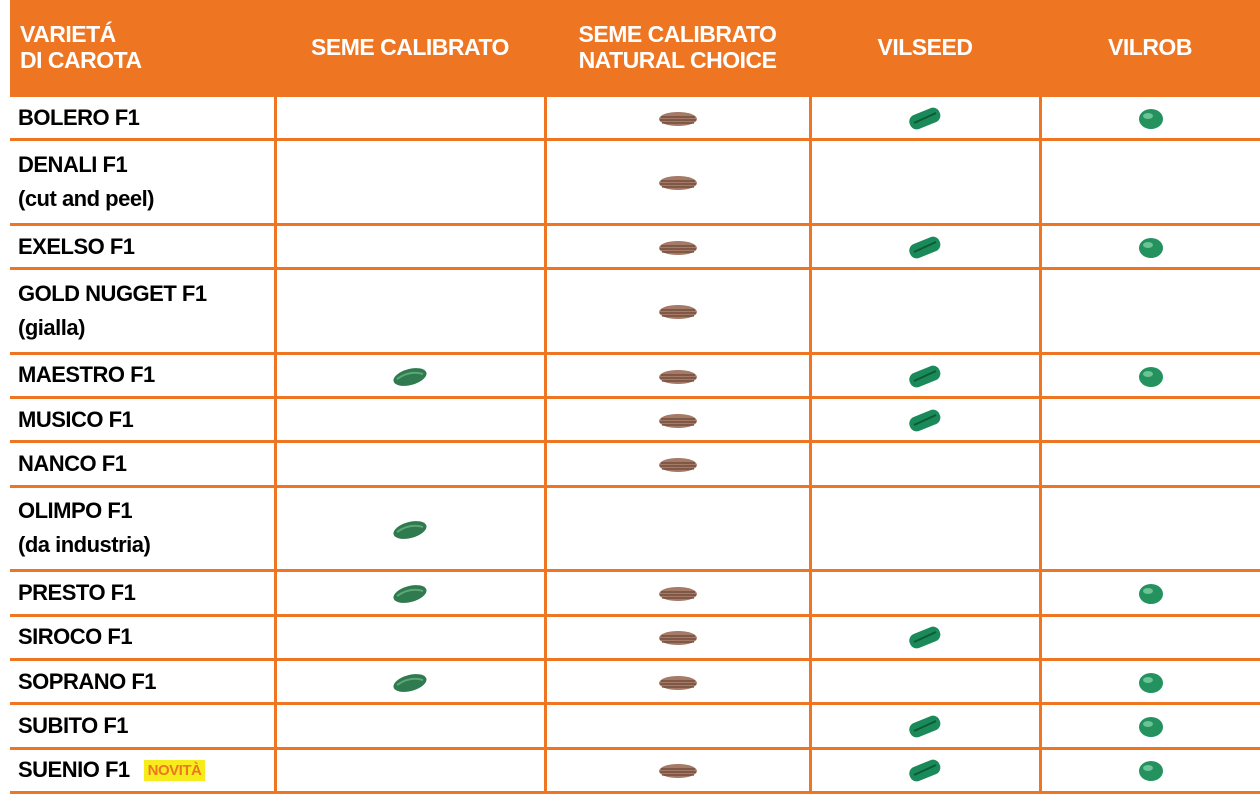 The width and height of the screenshot is (1260, 794). What do you see at coordinates (143, 246) in the screenshot?
I see `variety-cell: EXELSO F1` at bounding box center [143, 246].